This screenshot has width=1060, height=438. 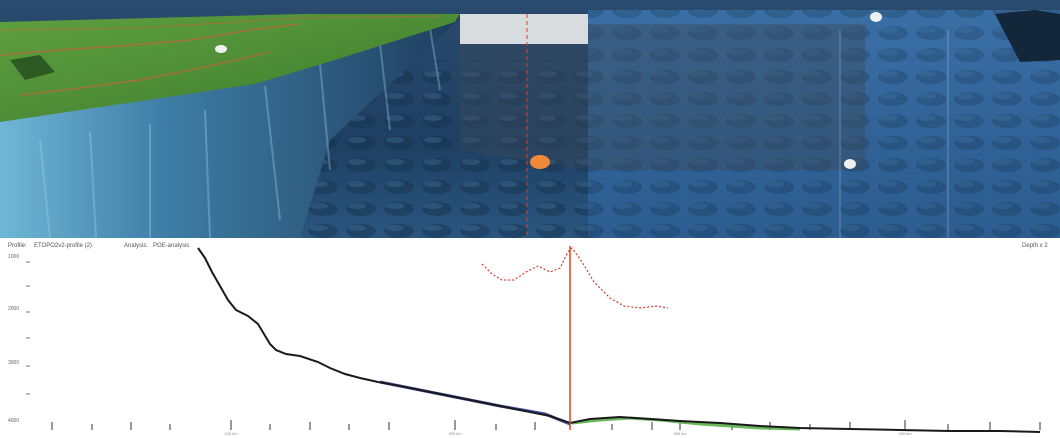 What do you see at coordinates (540, 162) in the screenshot?
I see `foot-of-slope-marker` at bounding box center [540, 162].